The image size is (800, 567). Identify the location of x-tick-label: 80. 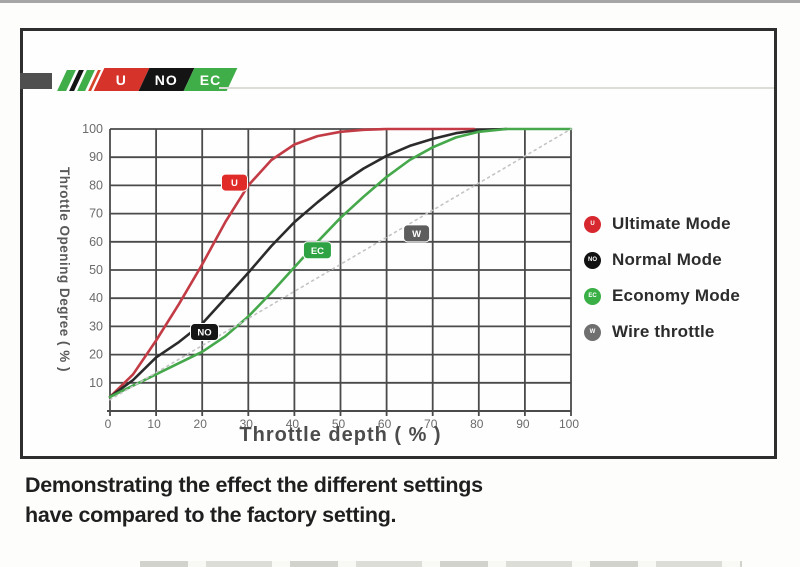
(477, 424).